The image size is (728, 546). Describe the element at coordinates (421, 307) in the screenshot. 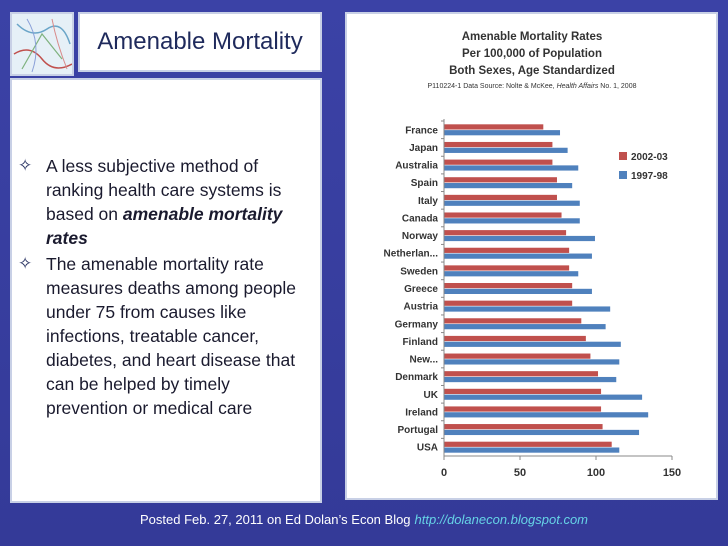

I see `y-tick-label: Austria` at that location.